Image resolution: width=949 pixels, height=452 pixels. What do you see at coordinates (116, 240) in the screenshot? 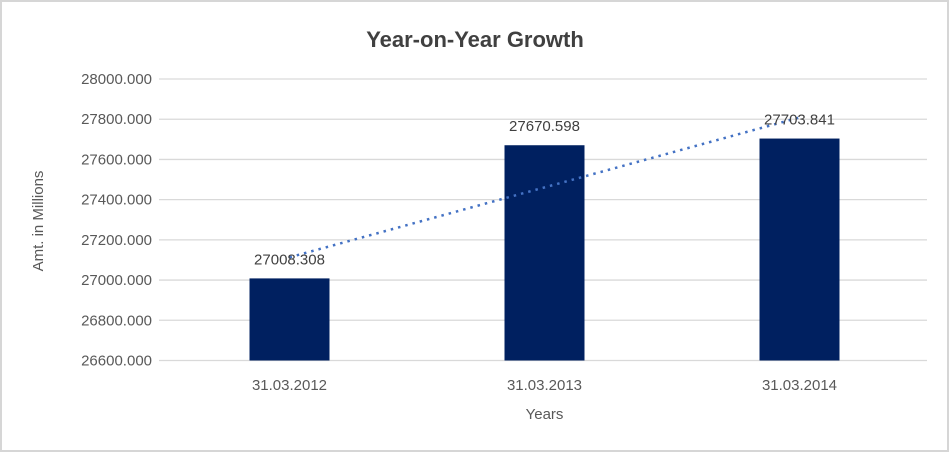
I see `y-tick-label: 27200.000` at bounding box center [116, 240].